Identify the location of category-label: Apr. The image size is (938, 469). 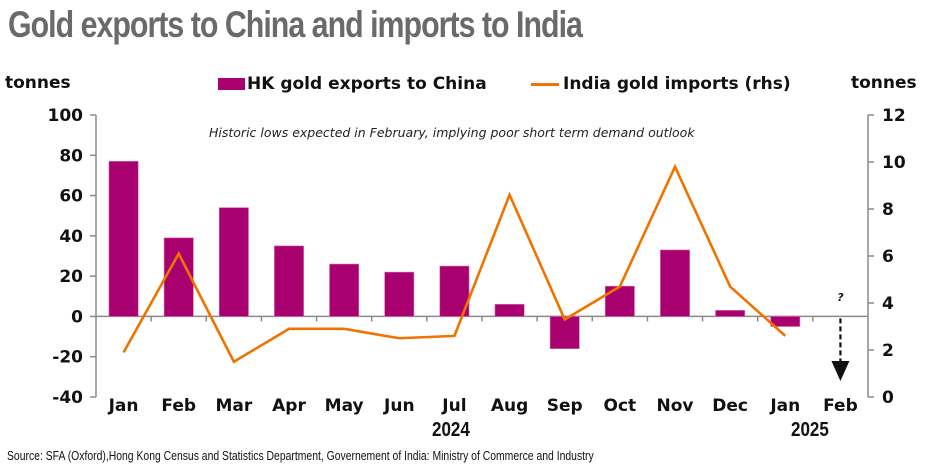
(289, 406).